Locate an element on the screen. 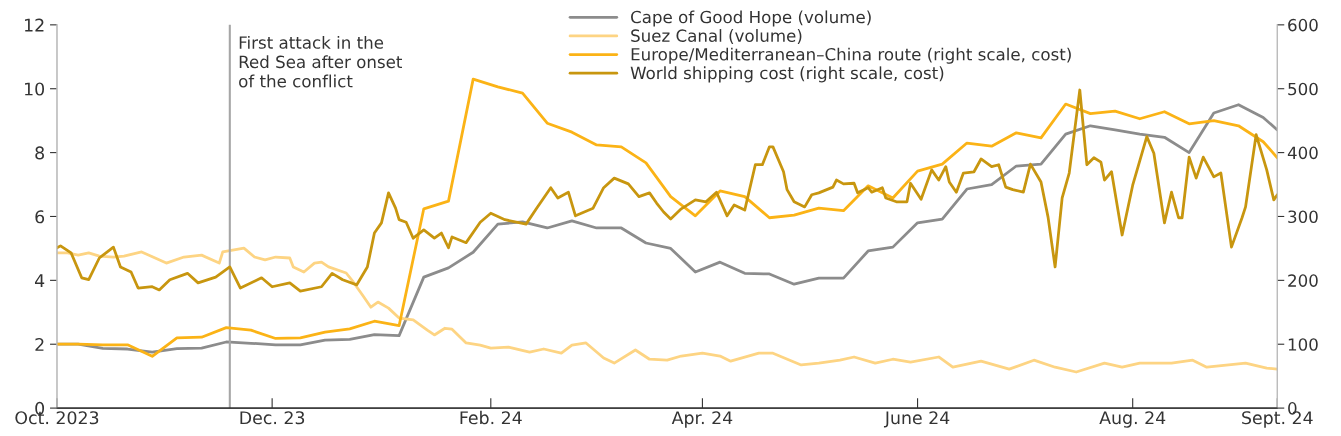 The image size is (1341, 436). x-tick-label: Dec. 23 is located at coordinates (272, 418).